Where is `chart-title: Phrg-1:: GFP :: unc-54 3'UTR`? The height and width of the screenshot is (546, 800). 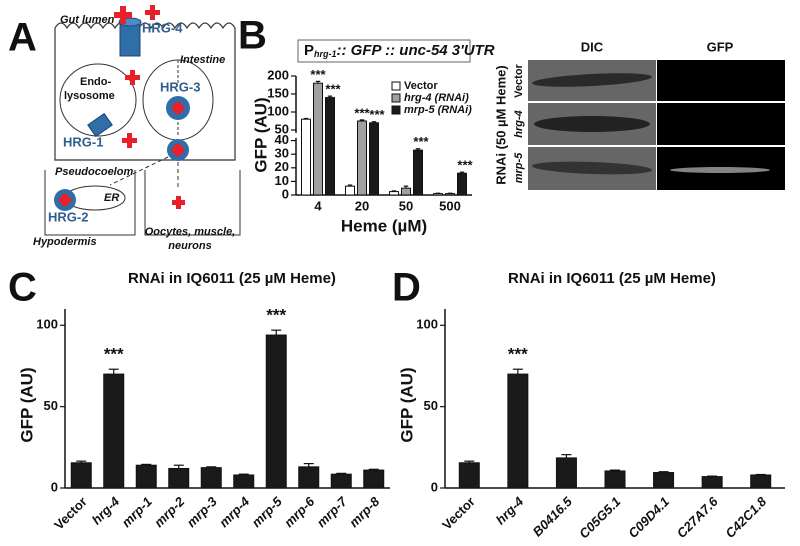 chart-title: Phrg-1:: GFP :: unc-54 3'UTR is located at coordinates (399, 50).